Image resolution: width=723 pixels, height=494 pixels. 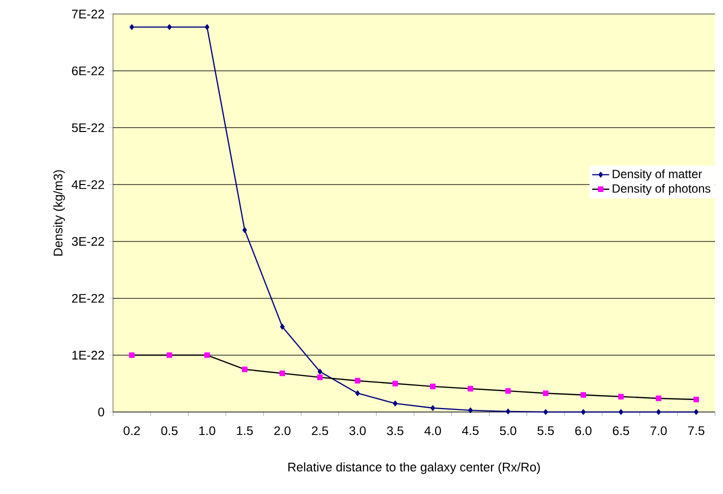 What do you see at coordinates (621, 431) in the screenshot?
I see `x-tick-label: 6.5` at bounding box center [621, 431].